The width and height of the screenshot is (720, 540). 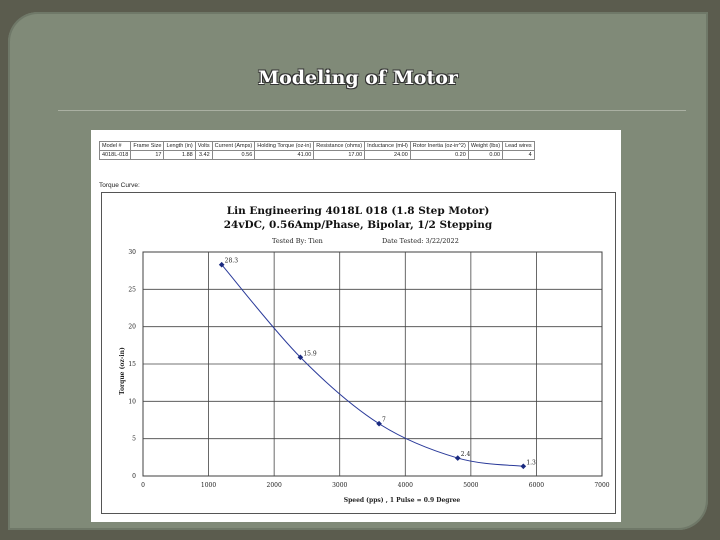 I want to click on x-tick-label: 6000, so click(x=536, y=485).